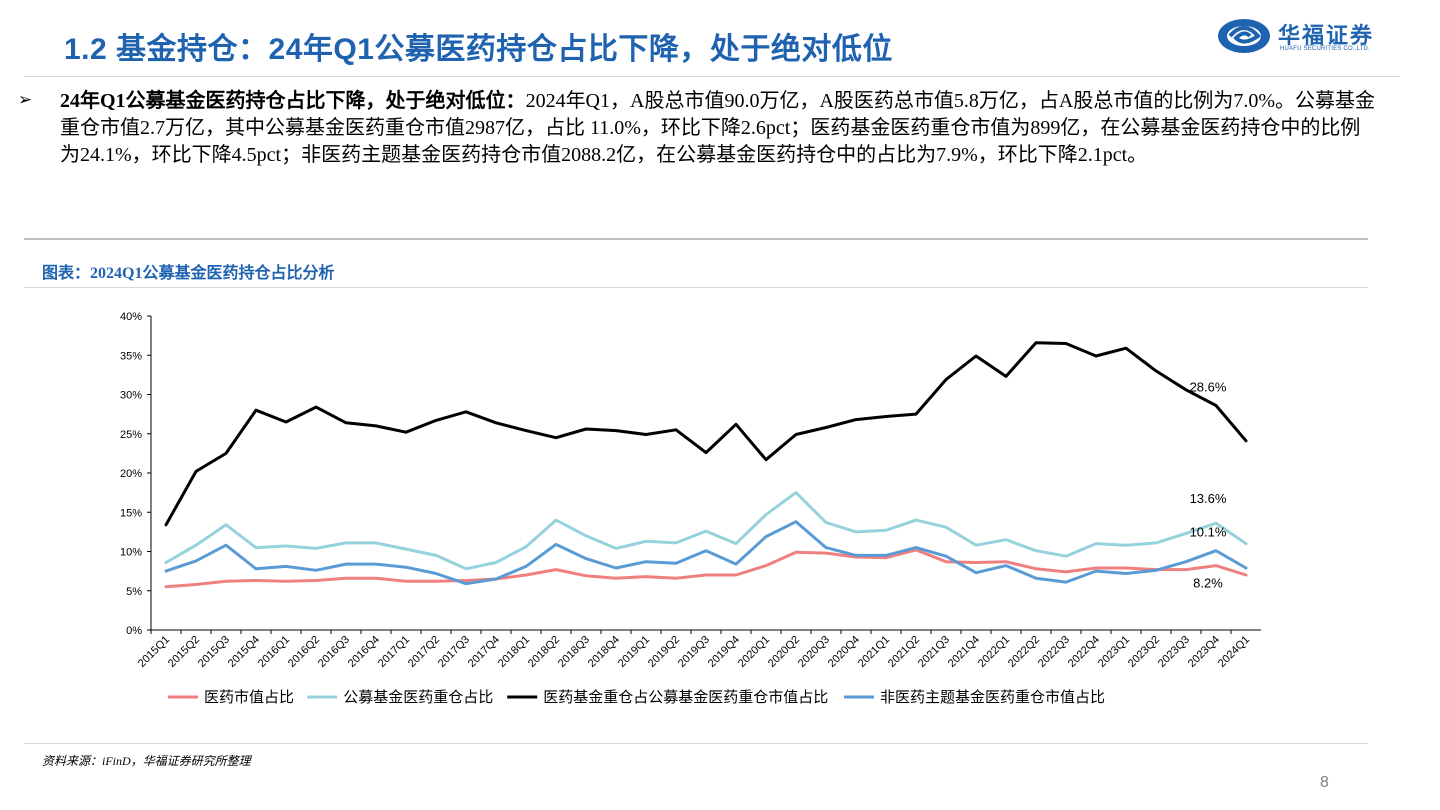  What do you see at coordinates (784, 652) in the screenshot?
I see `x-tick-label: 2020Q2` at bounding box center [784, 652].